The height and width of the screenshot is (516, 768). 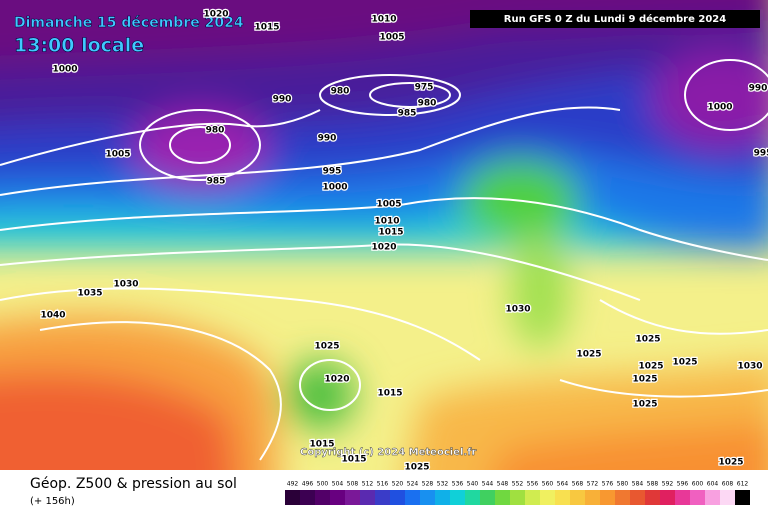 I want to click on scale-label: 528, so click(x=428, y=484).